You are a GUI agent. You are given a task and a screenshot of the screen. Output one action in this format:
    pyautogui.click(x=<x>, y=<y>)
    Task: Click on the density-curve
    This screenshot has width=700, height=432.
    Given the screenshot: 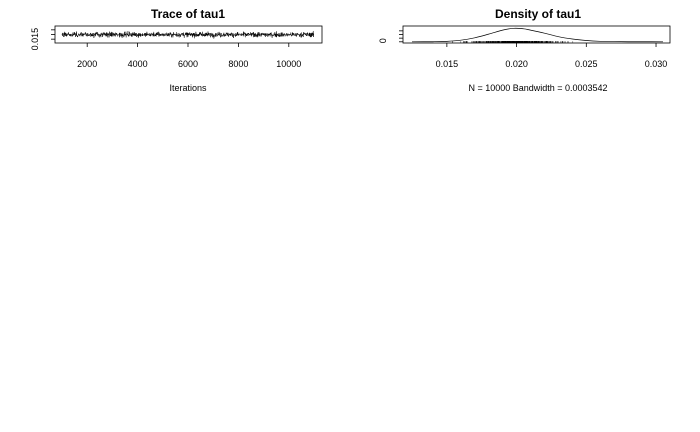 What is the action you would take?
    pyautogui.click(x=537, y=35)
    